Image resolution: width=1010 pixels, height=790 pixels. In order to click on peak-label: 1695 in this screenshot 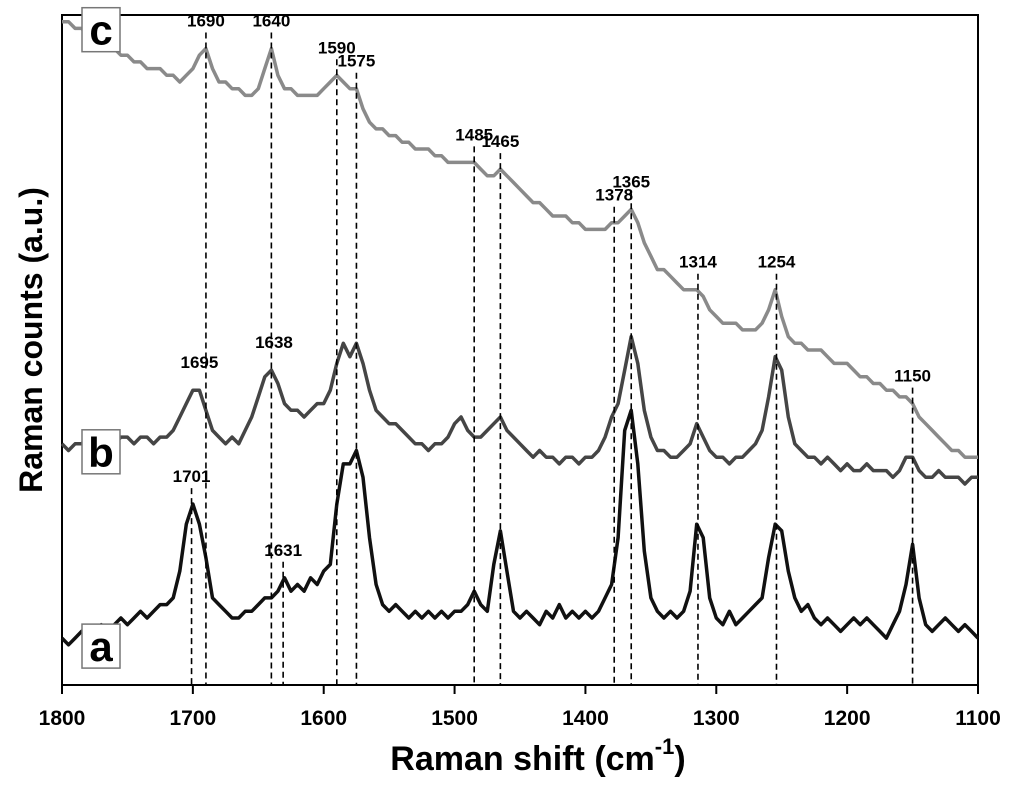, I will do `click(199, 362)`.